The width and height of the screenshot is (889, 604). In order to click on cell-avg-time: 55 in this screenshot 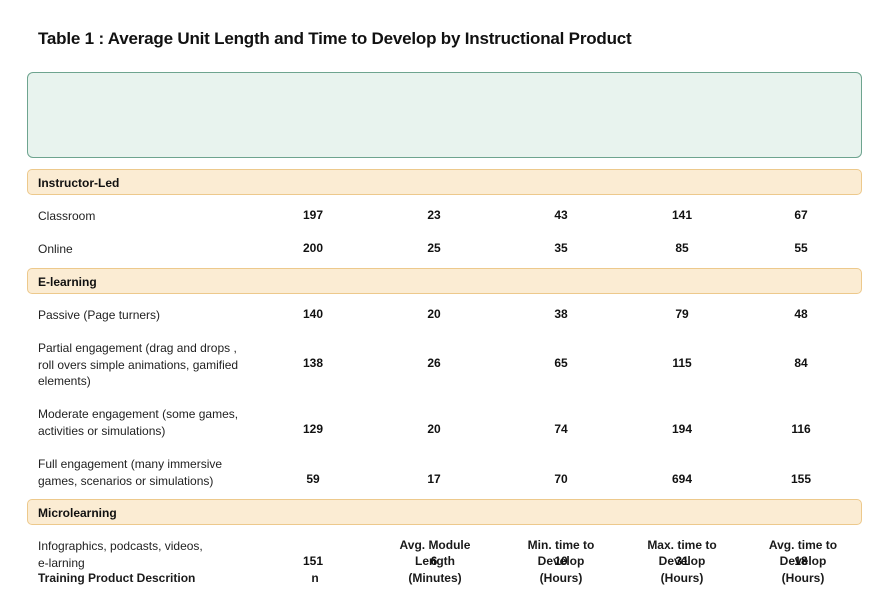, I will do `click(801, 248)`.